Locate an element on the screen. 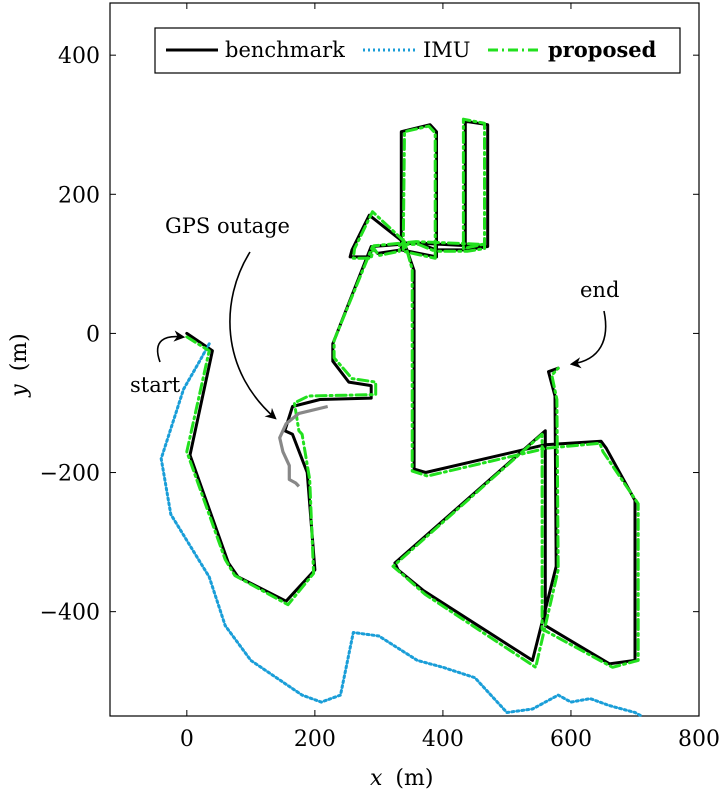 This screenshot has height=795, width=720. y-axis-var: y is located at coordinates (19, 391).